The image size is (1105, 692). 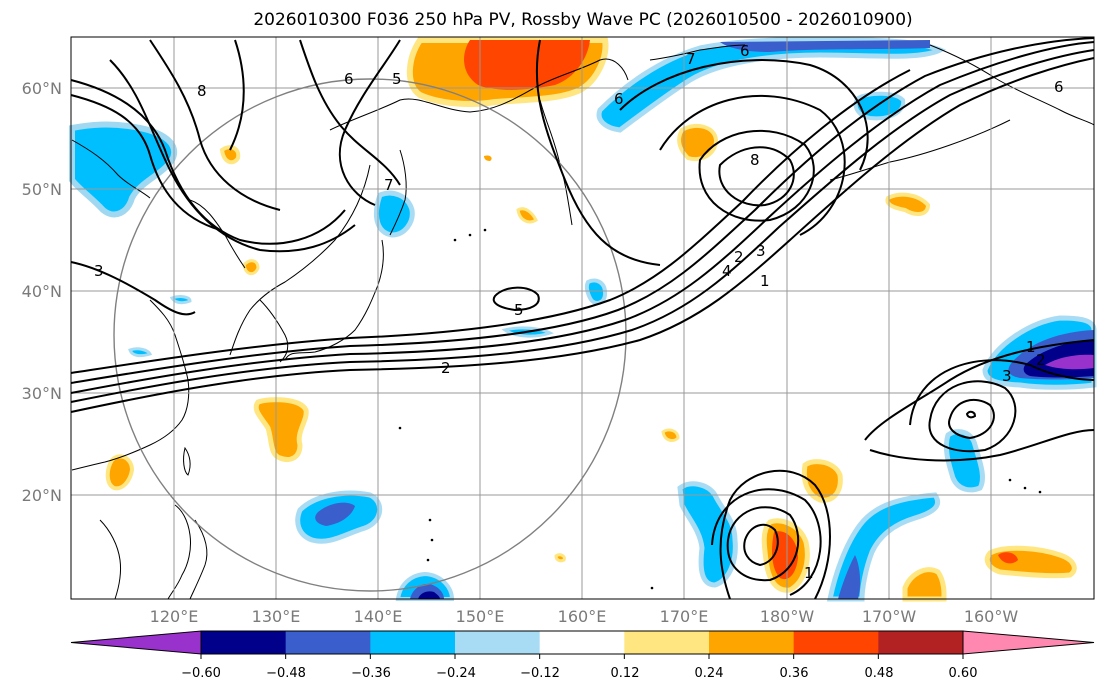 What do you see at coordinates (456, 673) in the screenshot?
I see `colorbar-tick-label: −0.24` at bounding box center [456, 673].